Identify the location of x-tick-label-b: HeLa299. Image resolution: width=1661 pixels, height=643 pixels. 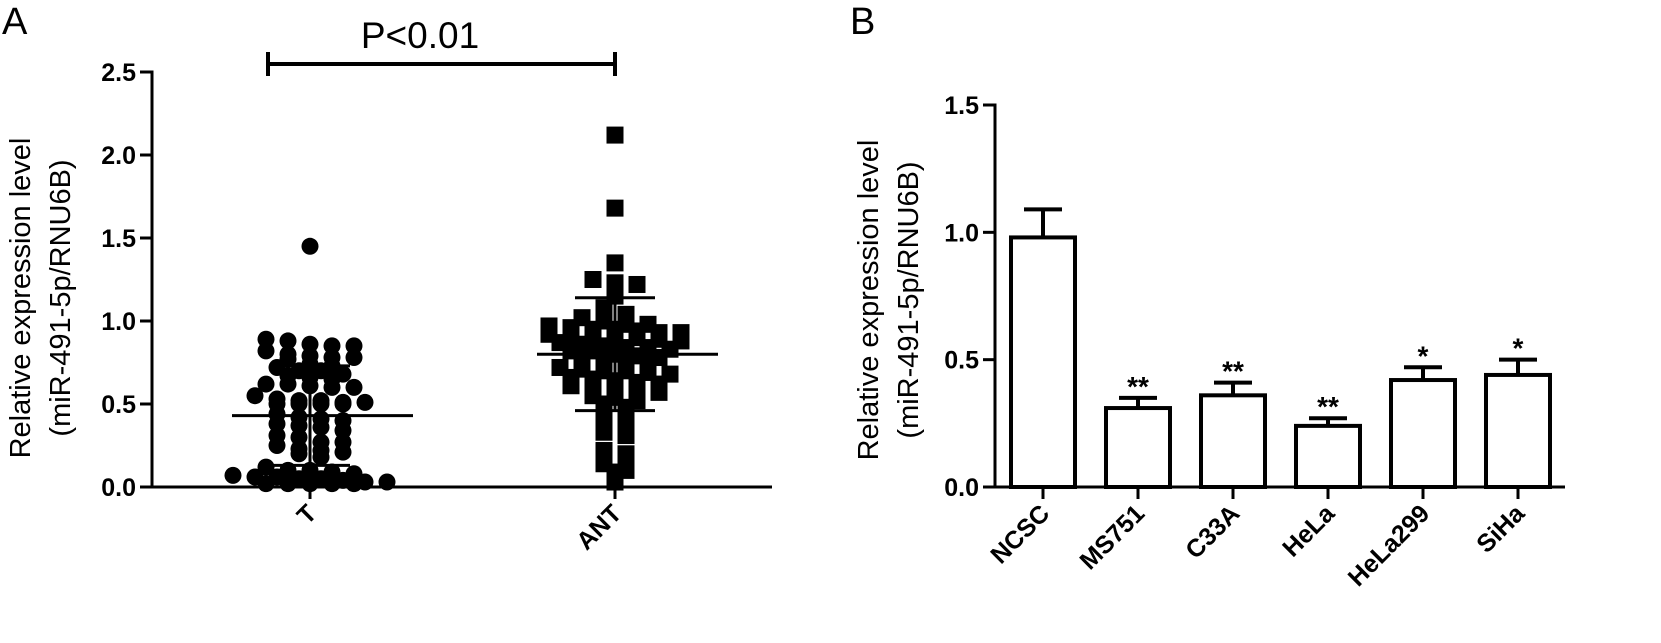
(1389, 545).